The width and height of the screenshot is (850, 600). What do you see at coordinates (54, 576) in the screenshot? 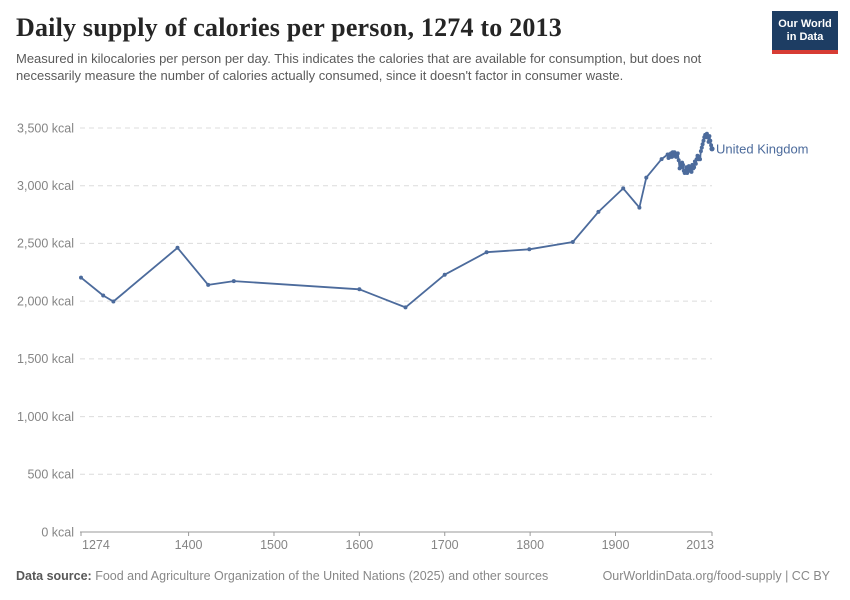
I see `data-source-label: Data source:` at bounding box center [54, 576].